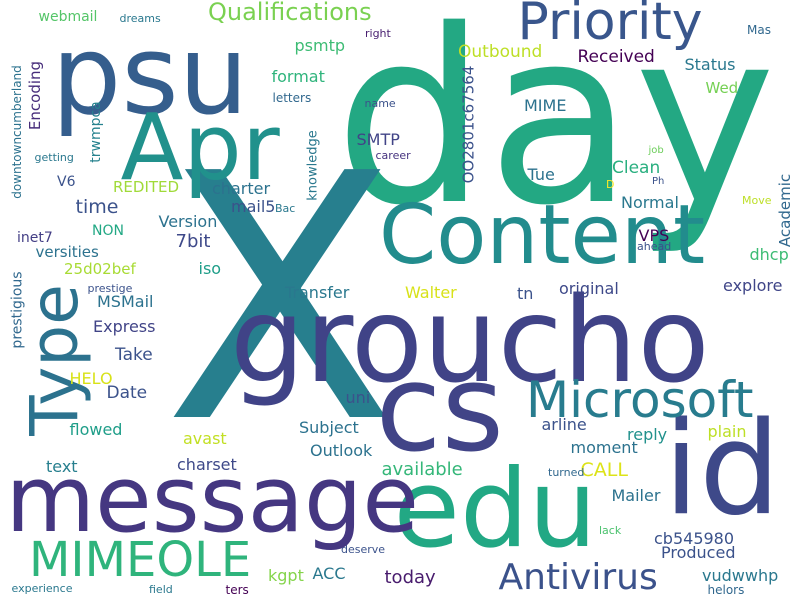 The image size is (800, 600). Describe the element at coordinates (726, 590) in the screenshot. I see `word-helors: helors` at that location.